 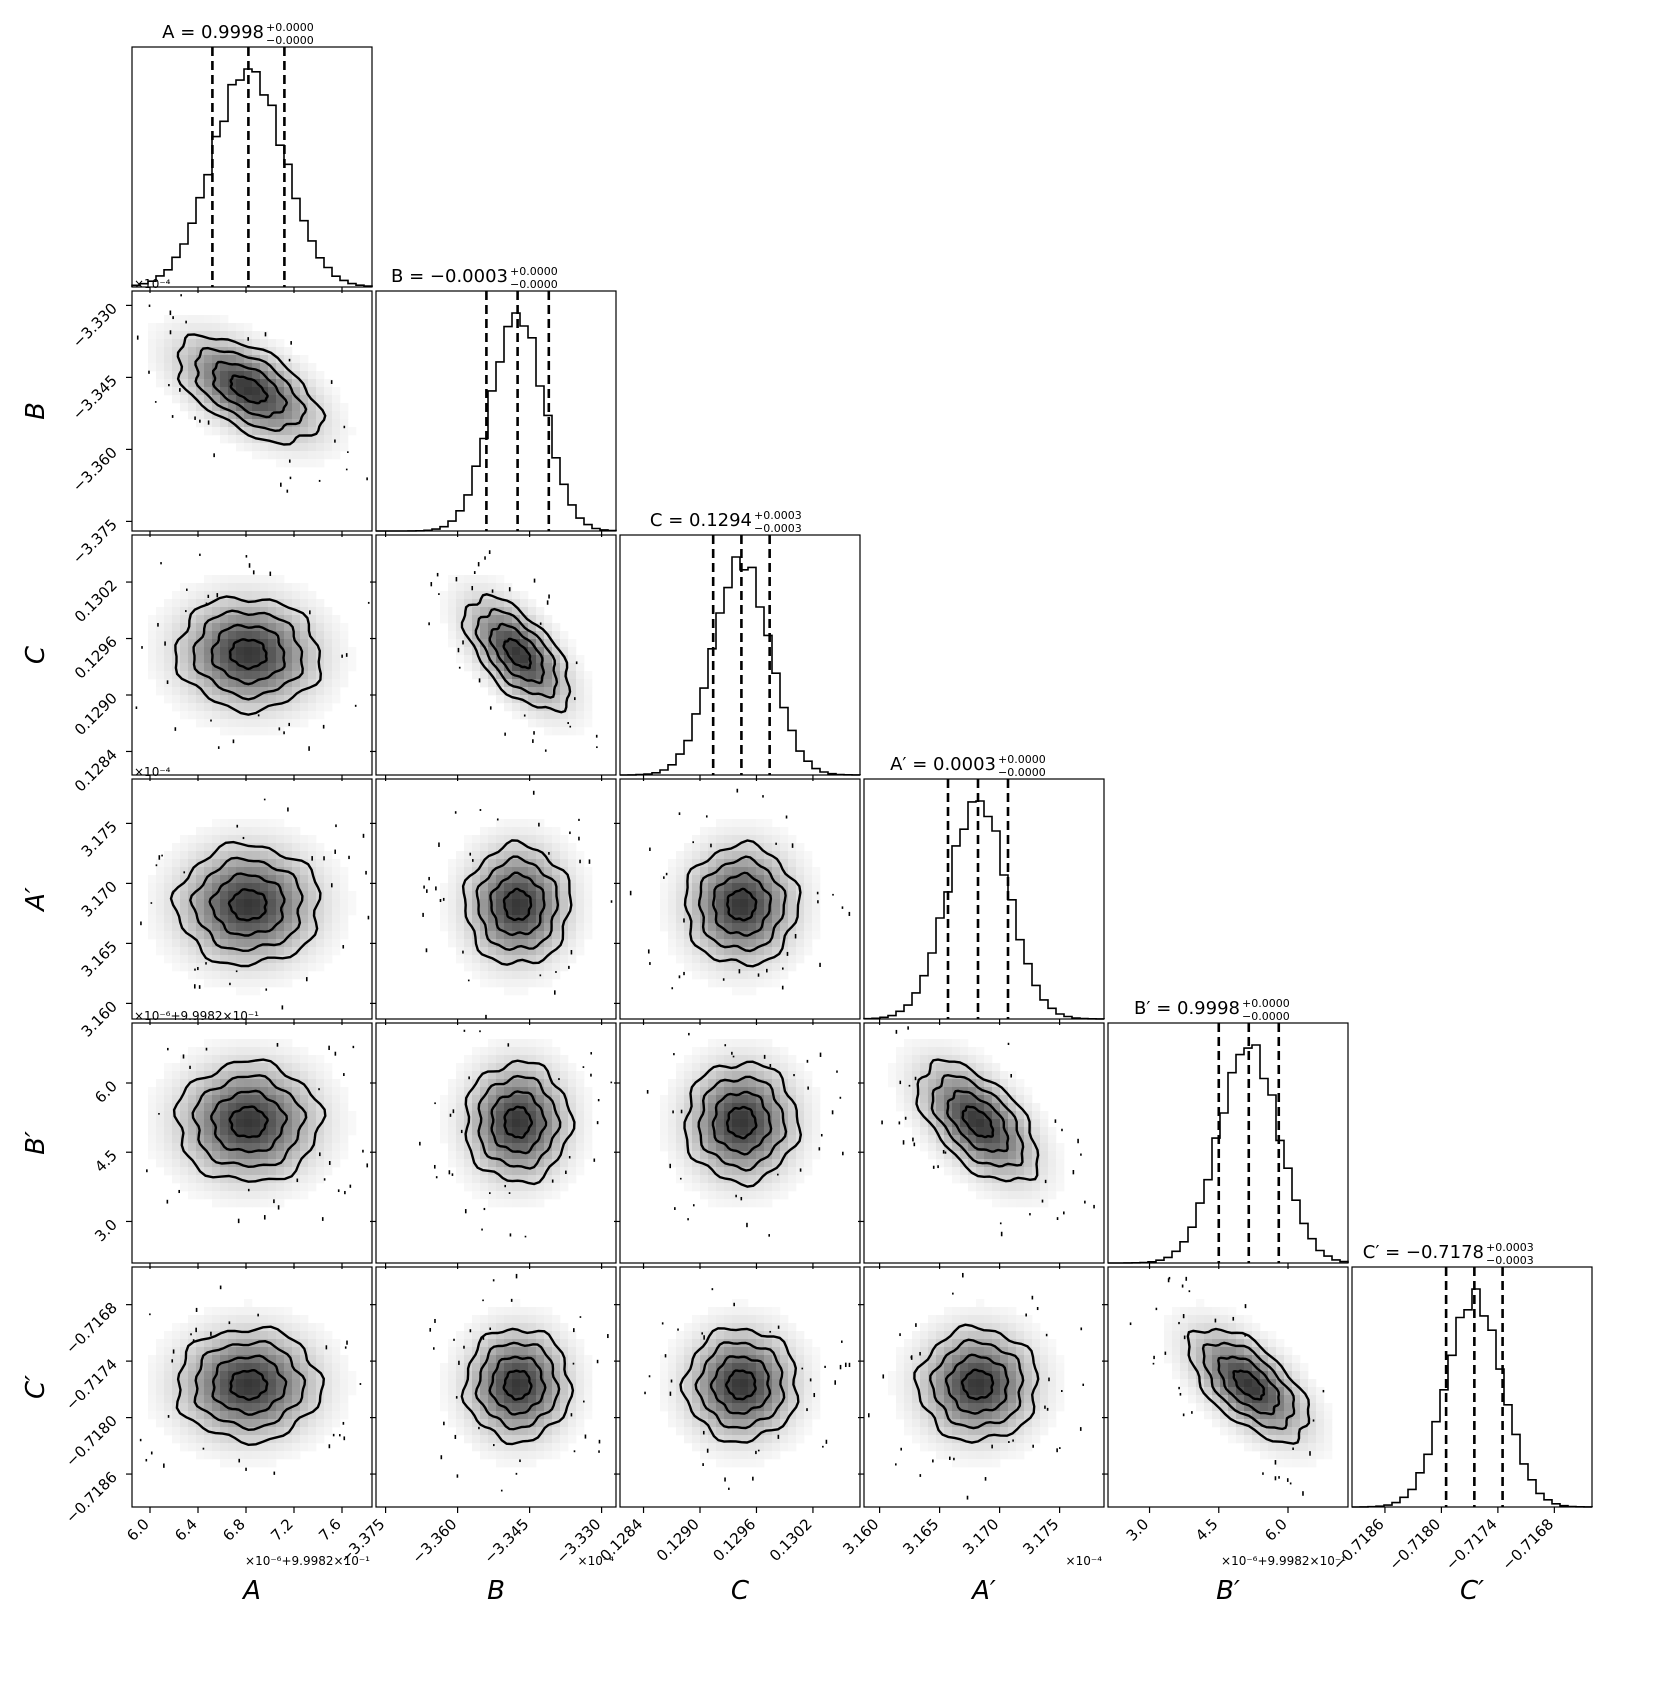 I want to click on panel-2d-b-prime-vs-a, so click(x=257, y=1131).